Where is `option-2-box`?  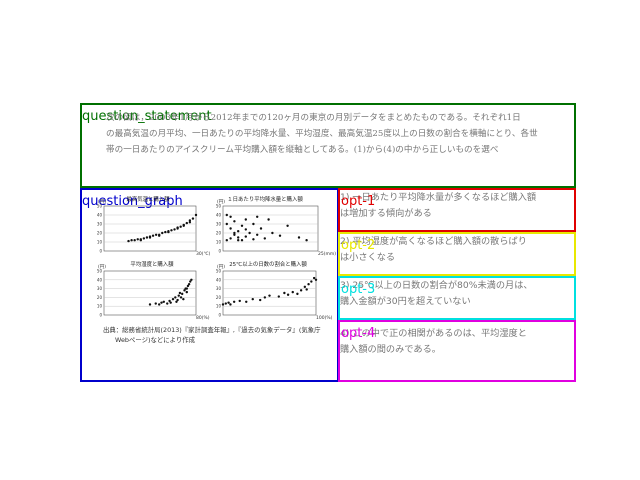 option-2-box is located at coordinates (457, 254).